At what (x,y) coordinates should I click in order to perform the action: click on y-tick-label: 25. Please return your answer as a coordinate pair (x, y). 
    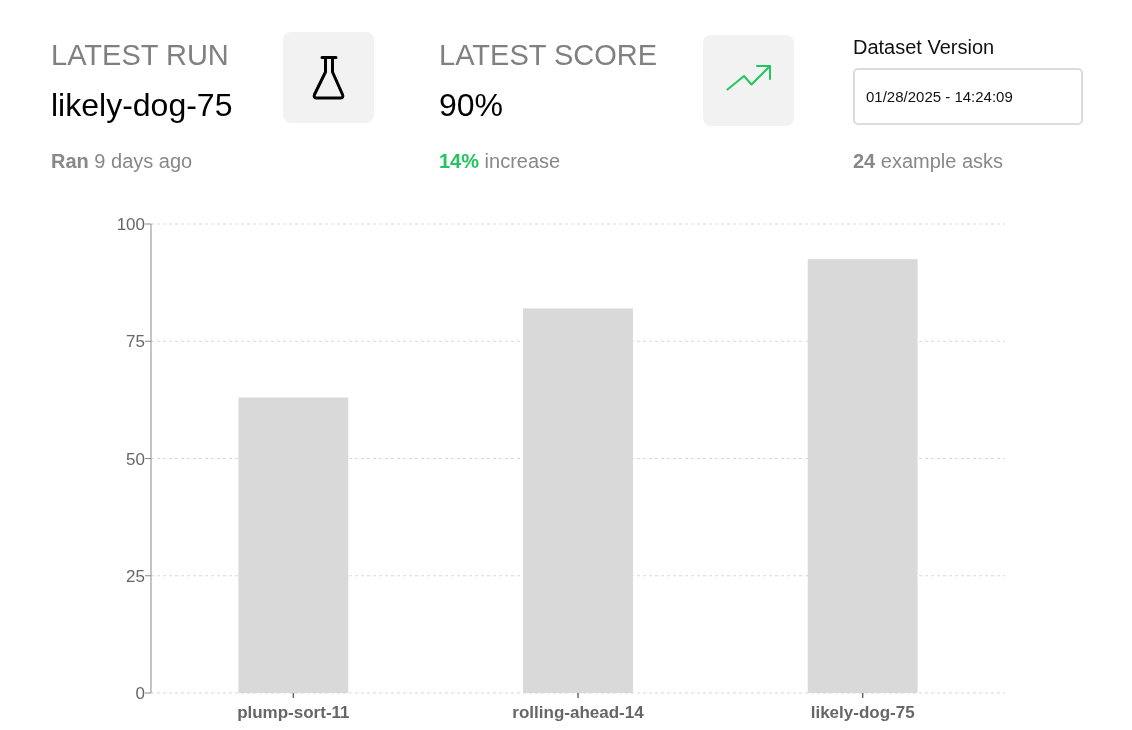
    Looking at the image, I should click on (135, 576).